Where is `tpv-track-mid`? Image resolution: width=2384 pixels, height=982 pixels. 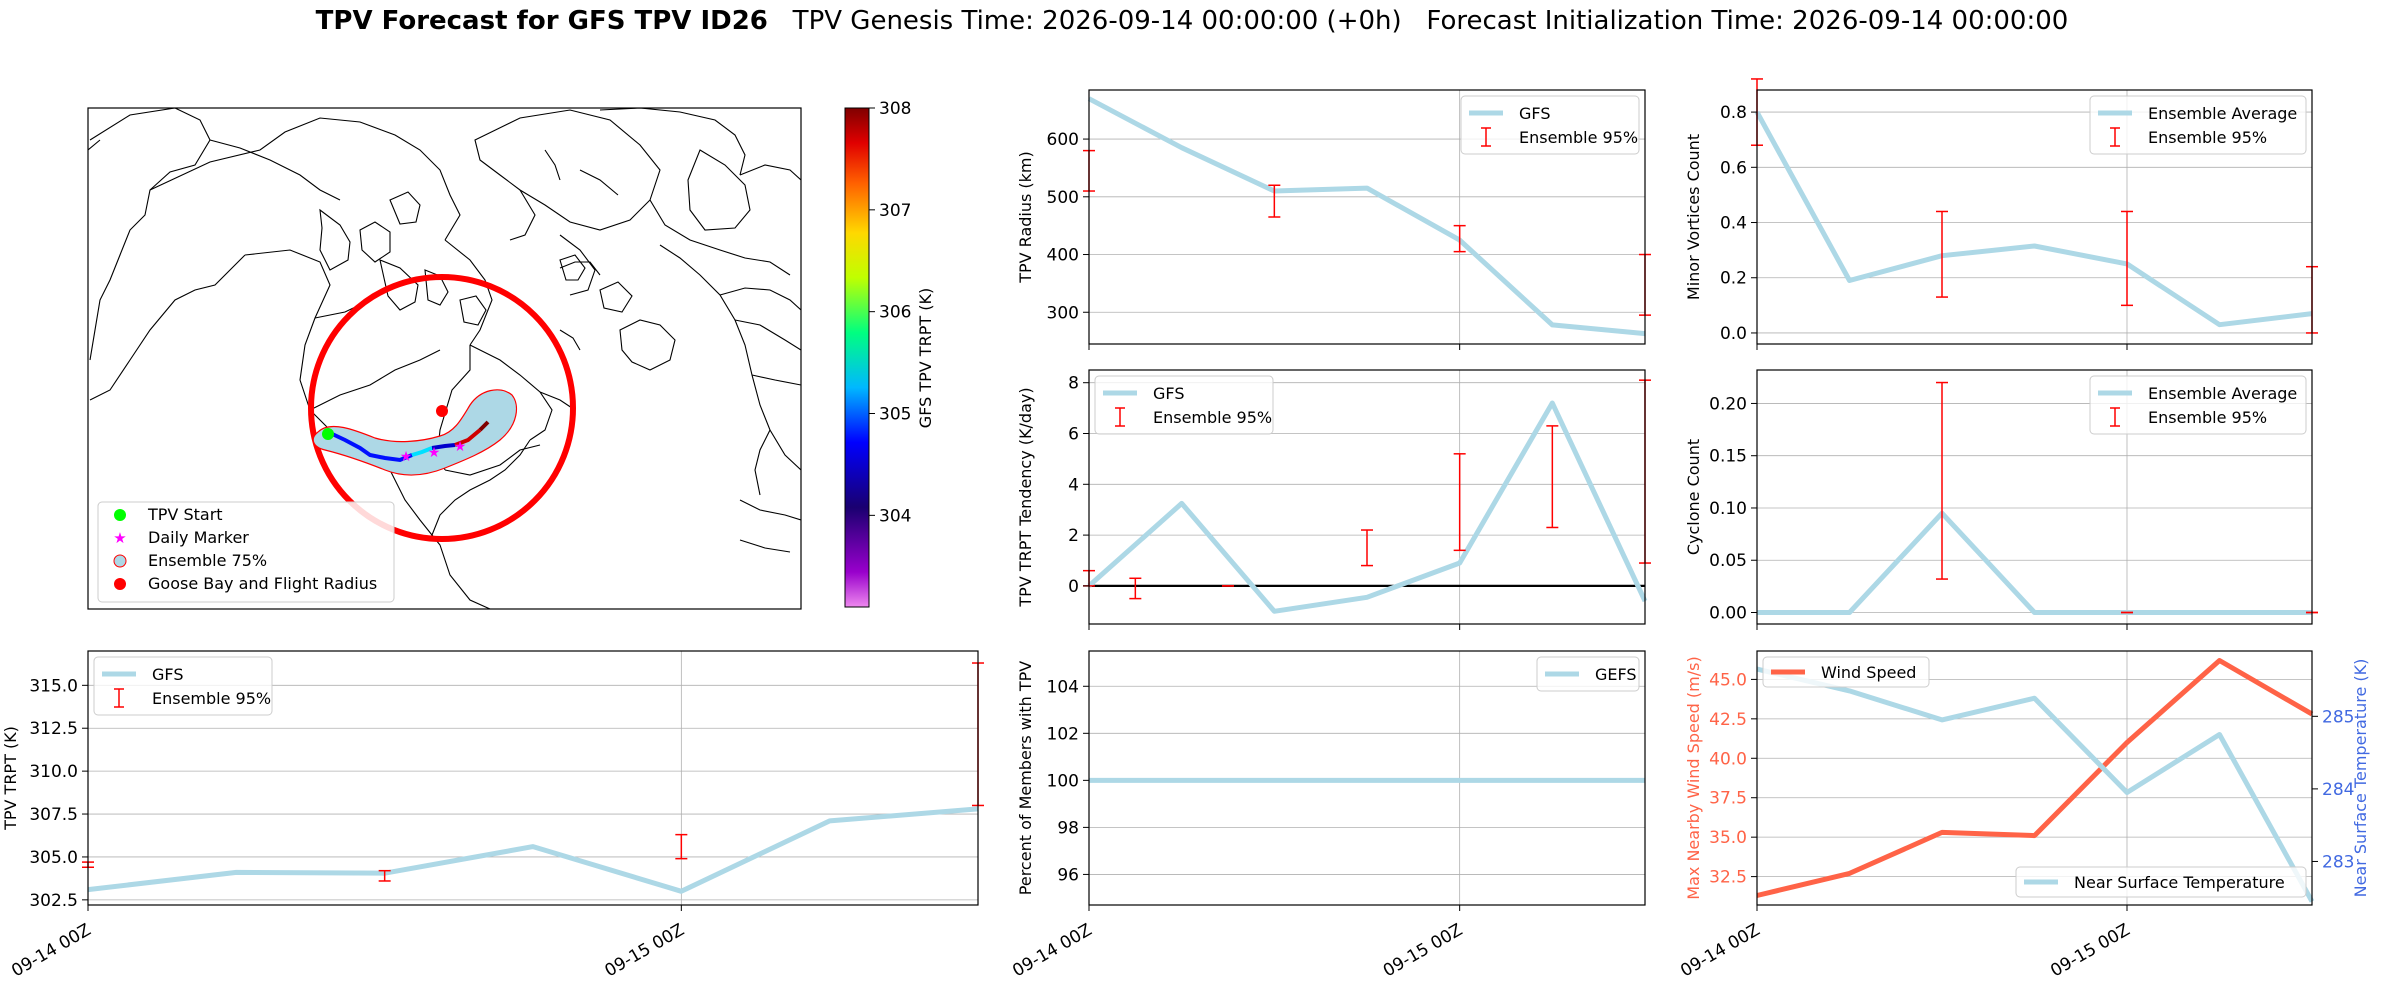
tpv-track-mid is located at coordinates (422, 451).